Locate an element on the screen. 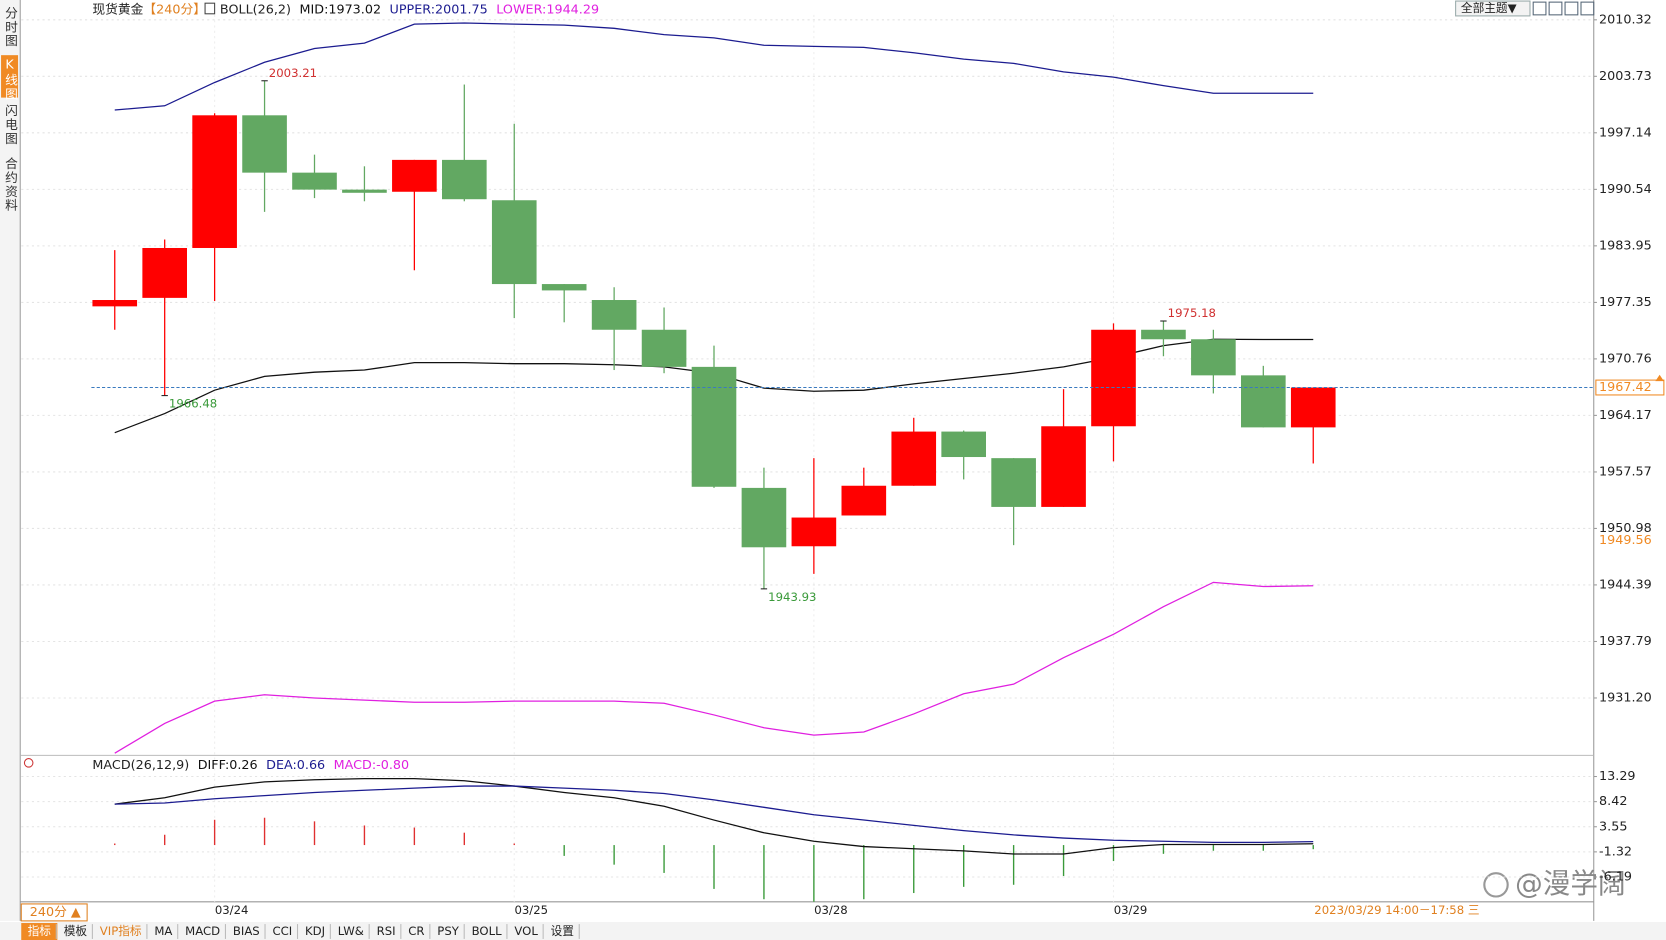  extreme-label: 2003.21 is located at coordinates (293, 73).